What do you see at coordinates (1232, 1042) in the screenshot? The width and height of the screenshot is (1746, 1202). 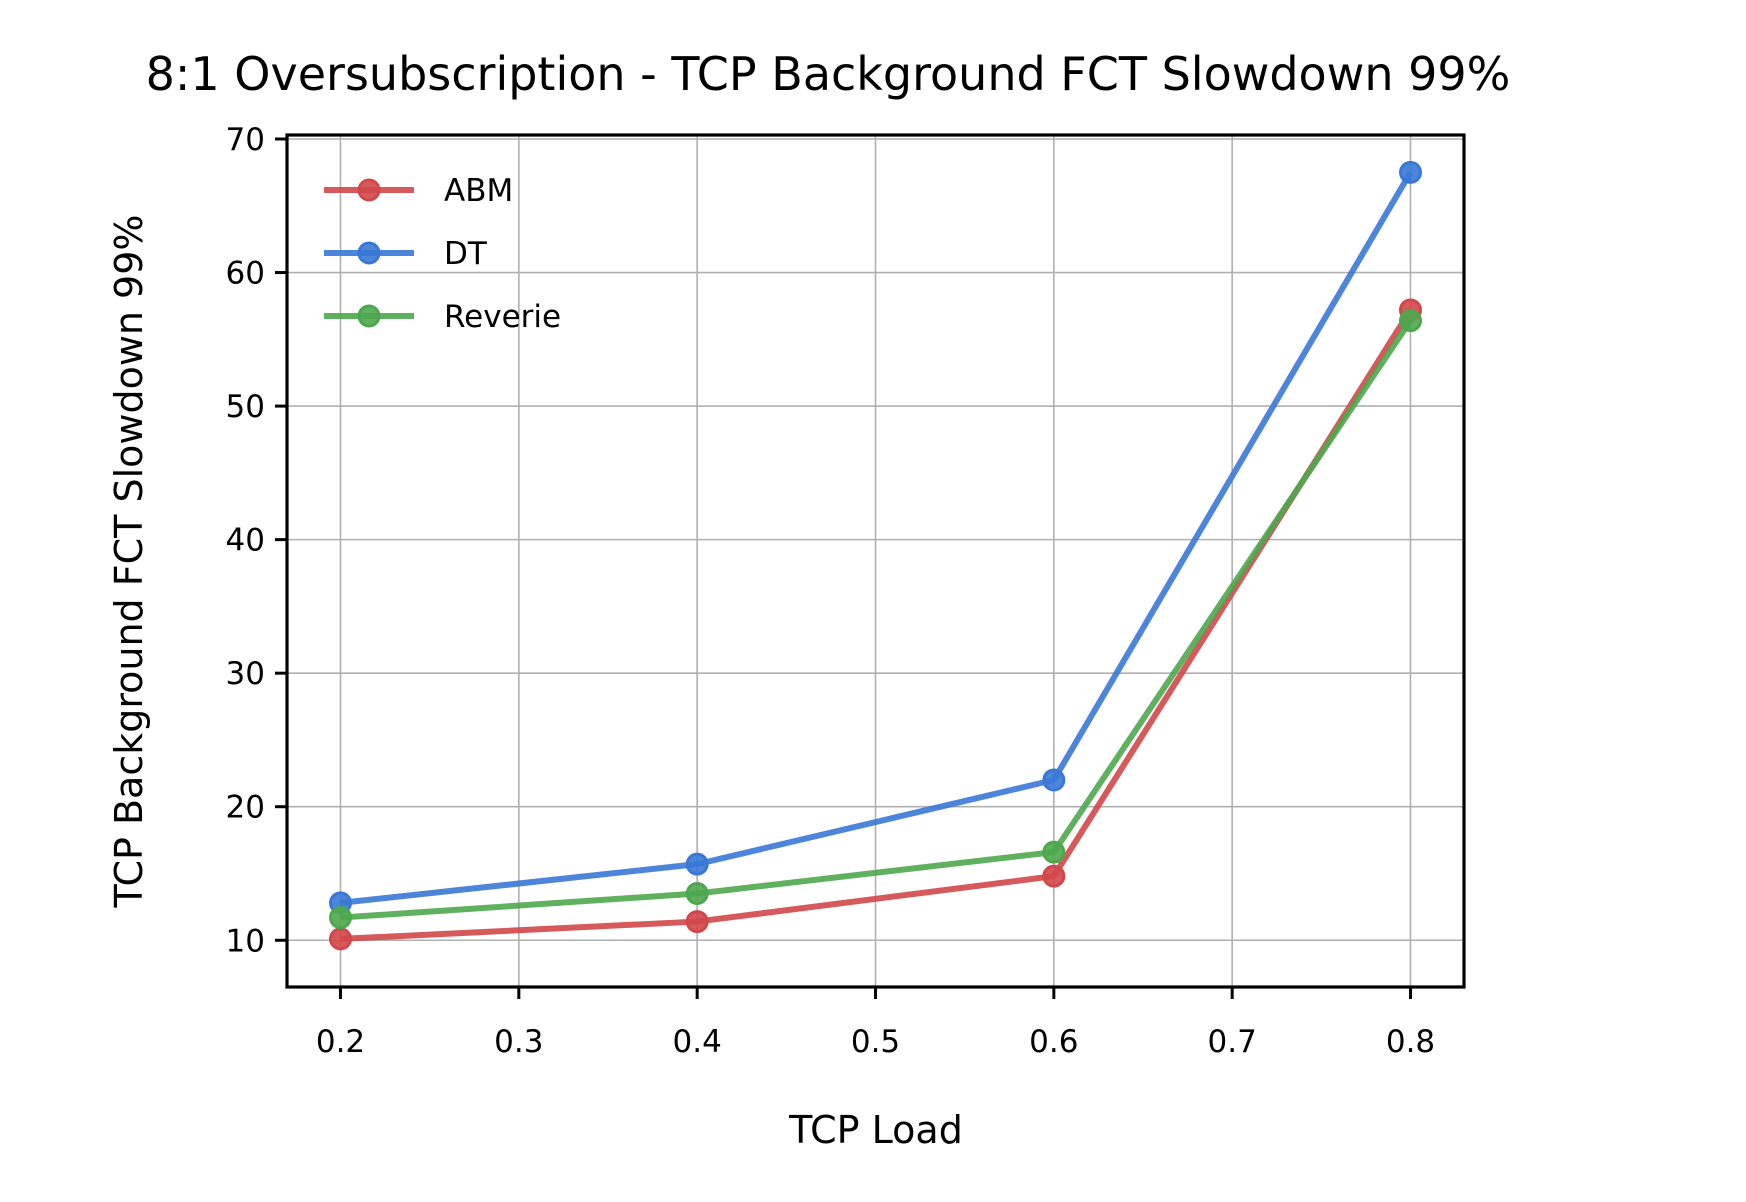 I see `x-tick-label: 0.7` at bounding box center [1232, 1042].